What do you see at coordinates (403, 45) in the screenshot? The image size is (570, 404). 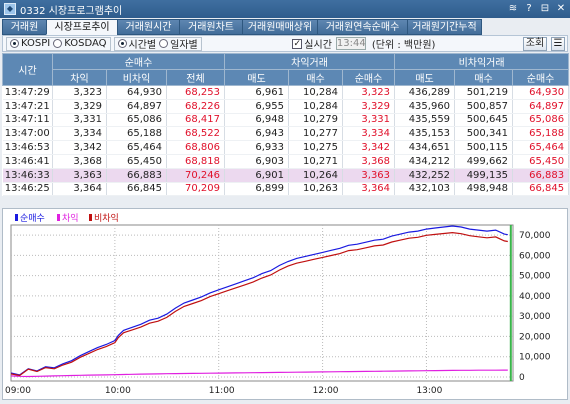 I see `unit-label: (단위 : 백만원)` at bounding box center [403, 45].